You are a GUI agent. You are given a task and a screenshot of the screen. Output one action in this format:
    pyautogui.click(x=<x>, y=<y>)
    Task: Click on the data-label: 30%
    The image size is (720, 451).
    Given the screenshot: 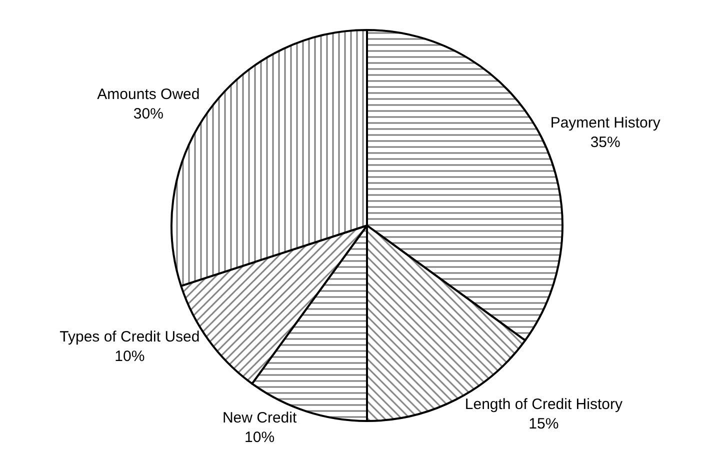 What is the action you would take?
    pyautogui.click(x=148, y=114)
    